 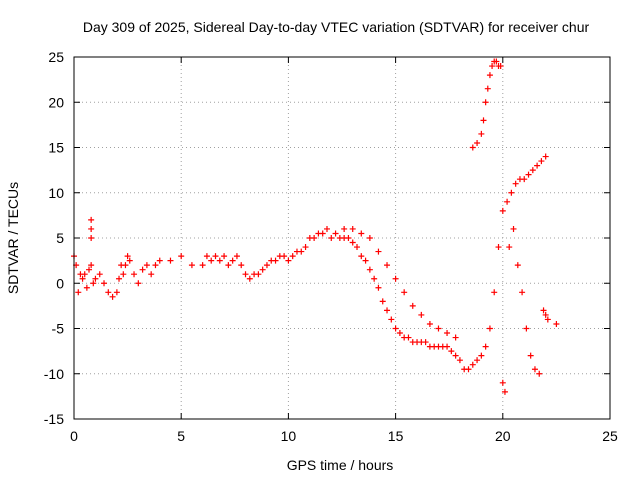 What do you see at coordinates (60, 238) in the screenshot?
I see `y-tick-label: 5` at bounding box center [60, 238].